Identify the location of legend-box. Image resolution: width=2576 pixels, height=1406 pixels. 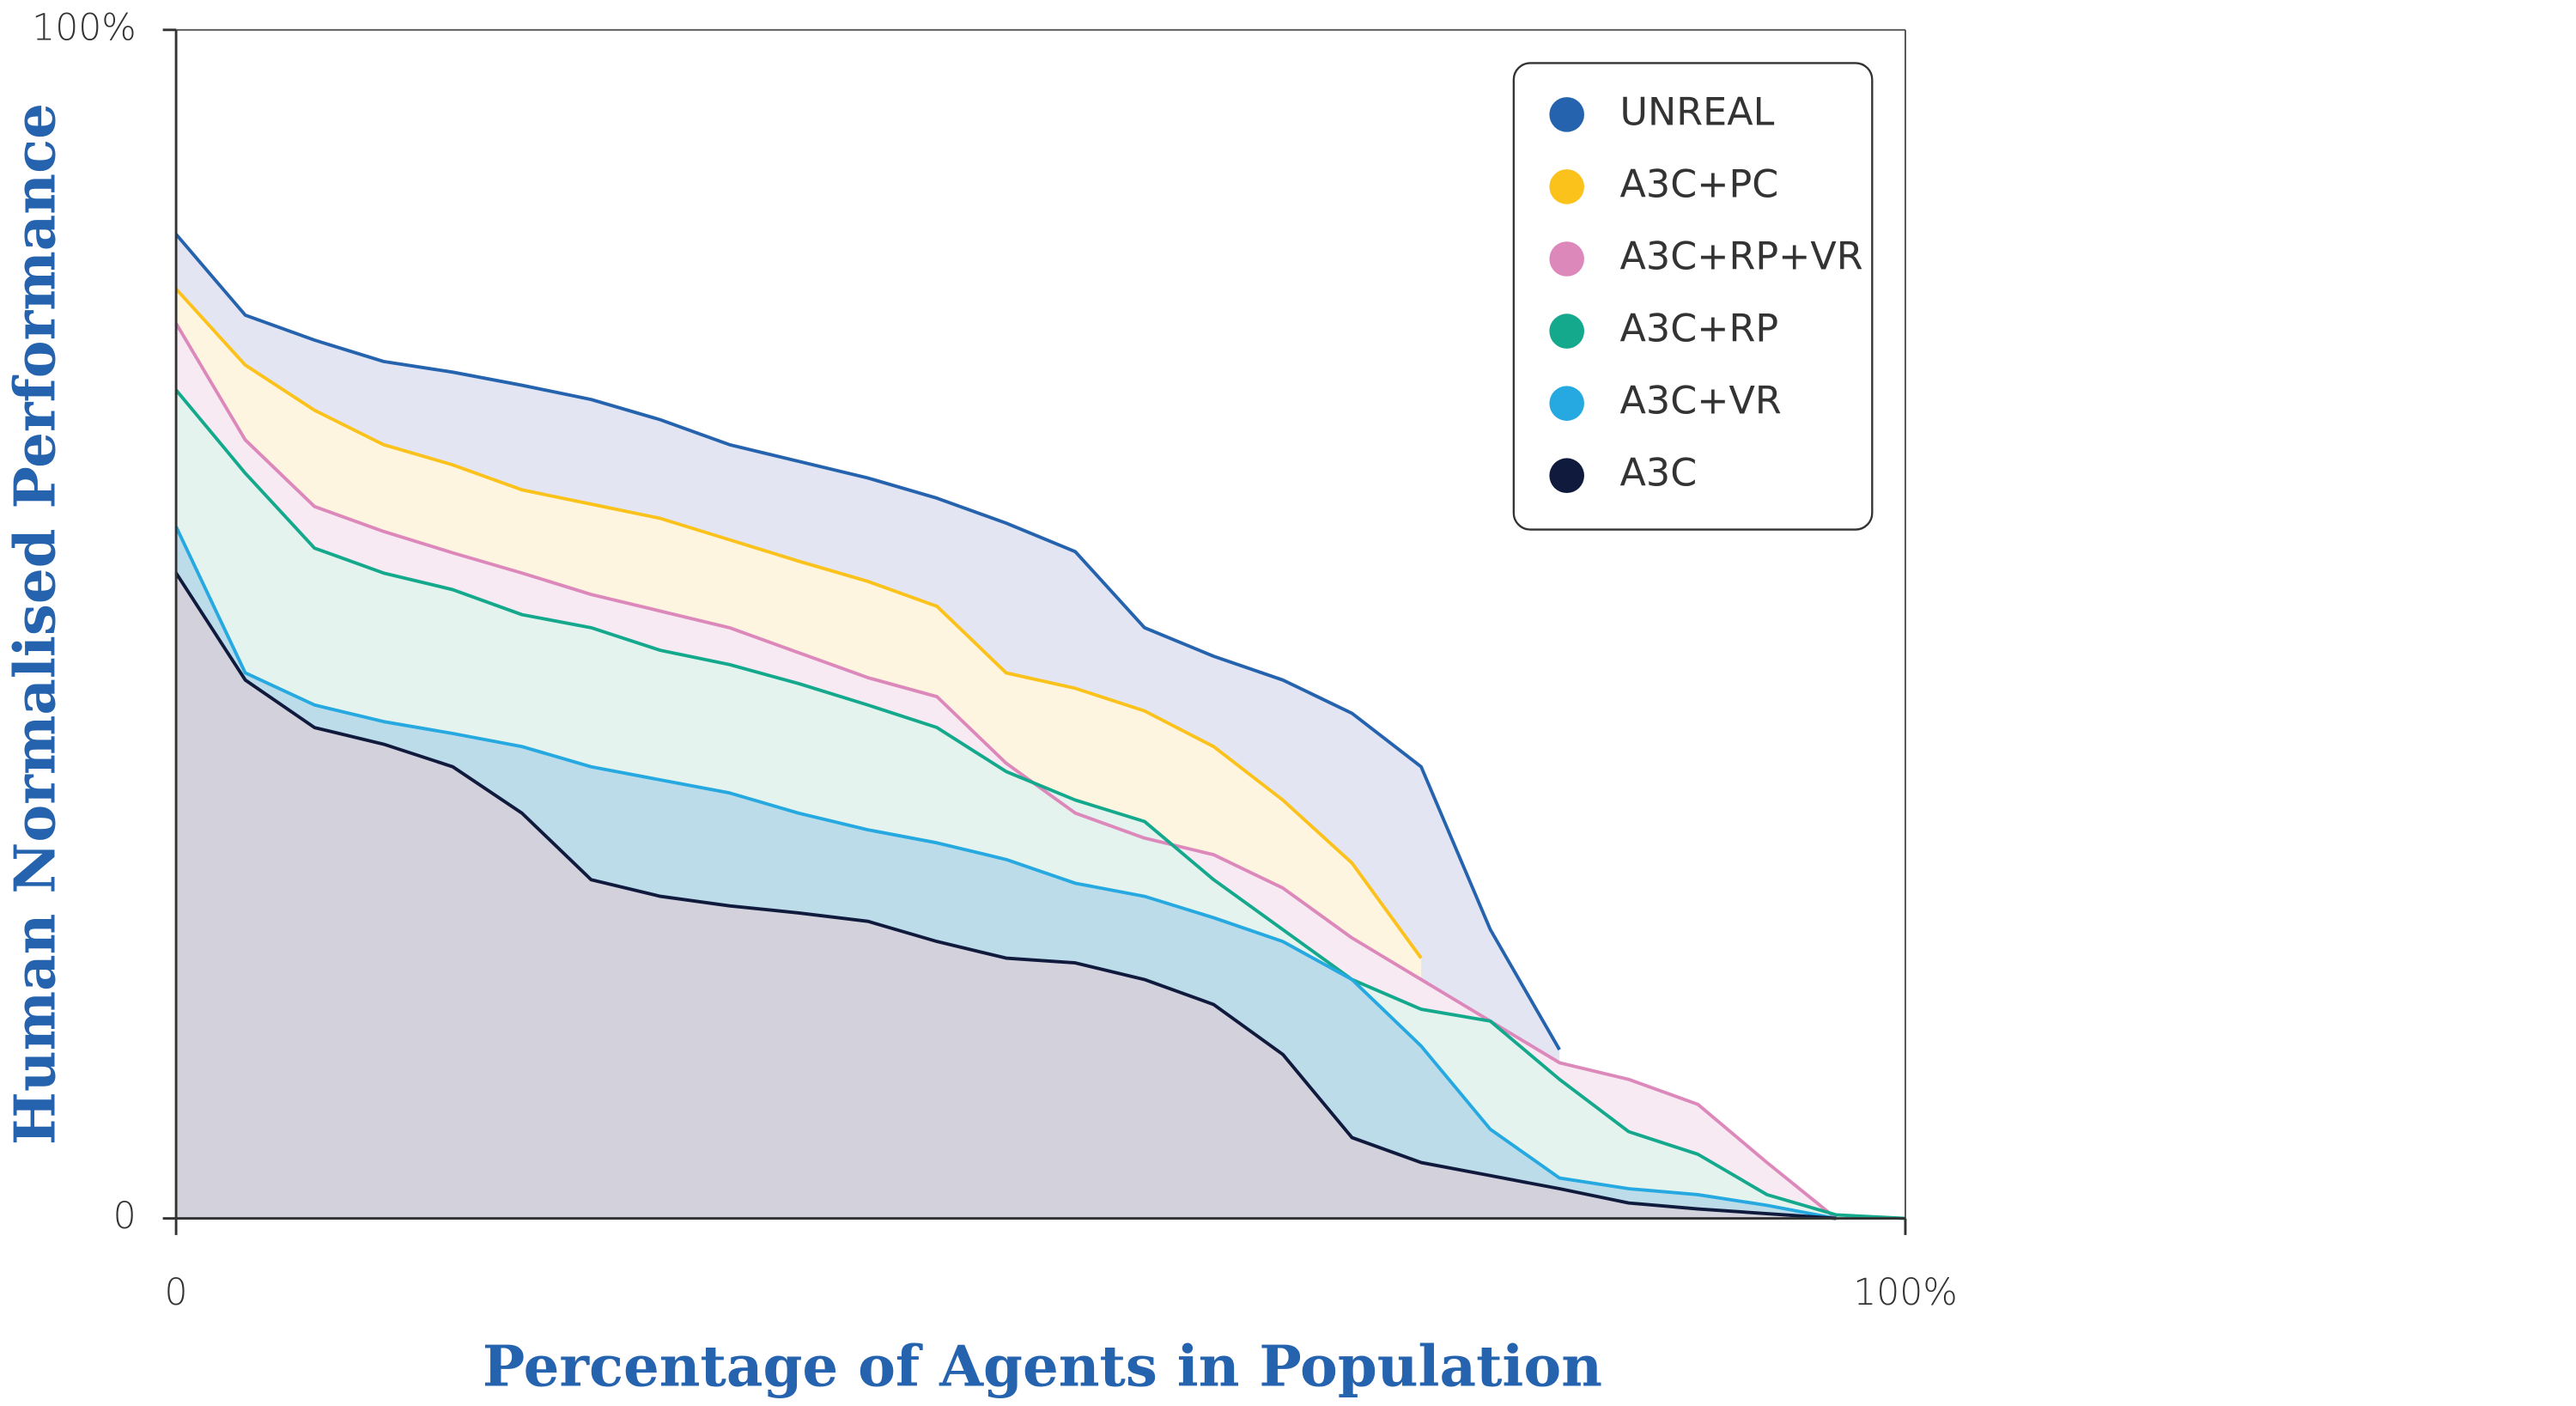
(1693, 296).